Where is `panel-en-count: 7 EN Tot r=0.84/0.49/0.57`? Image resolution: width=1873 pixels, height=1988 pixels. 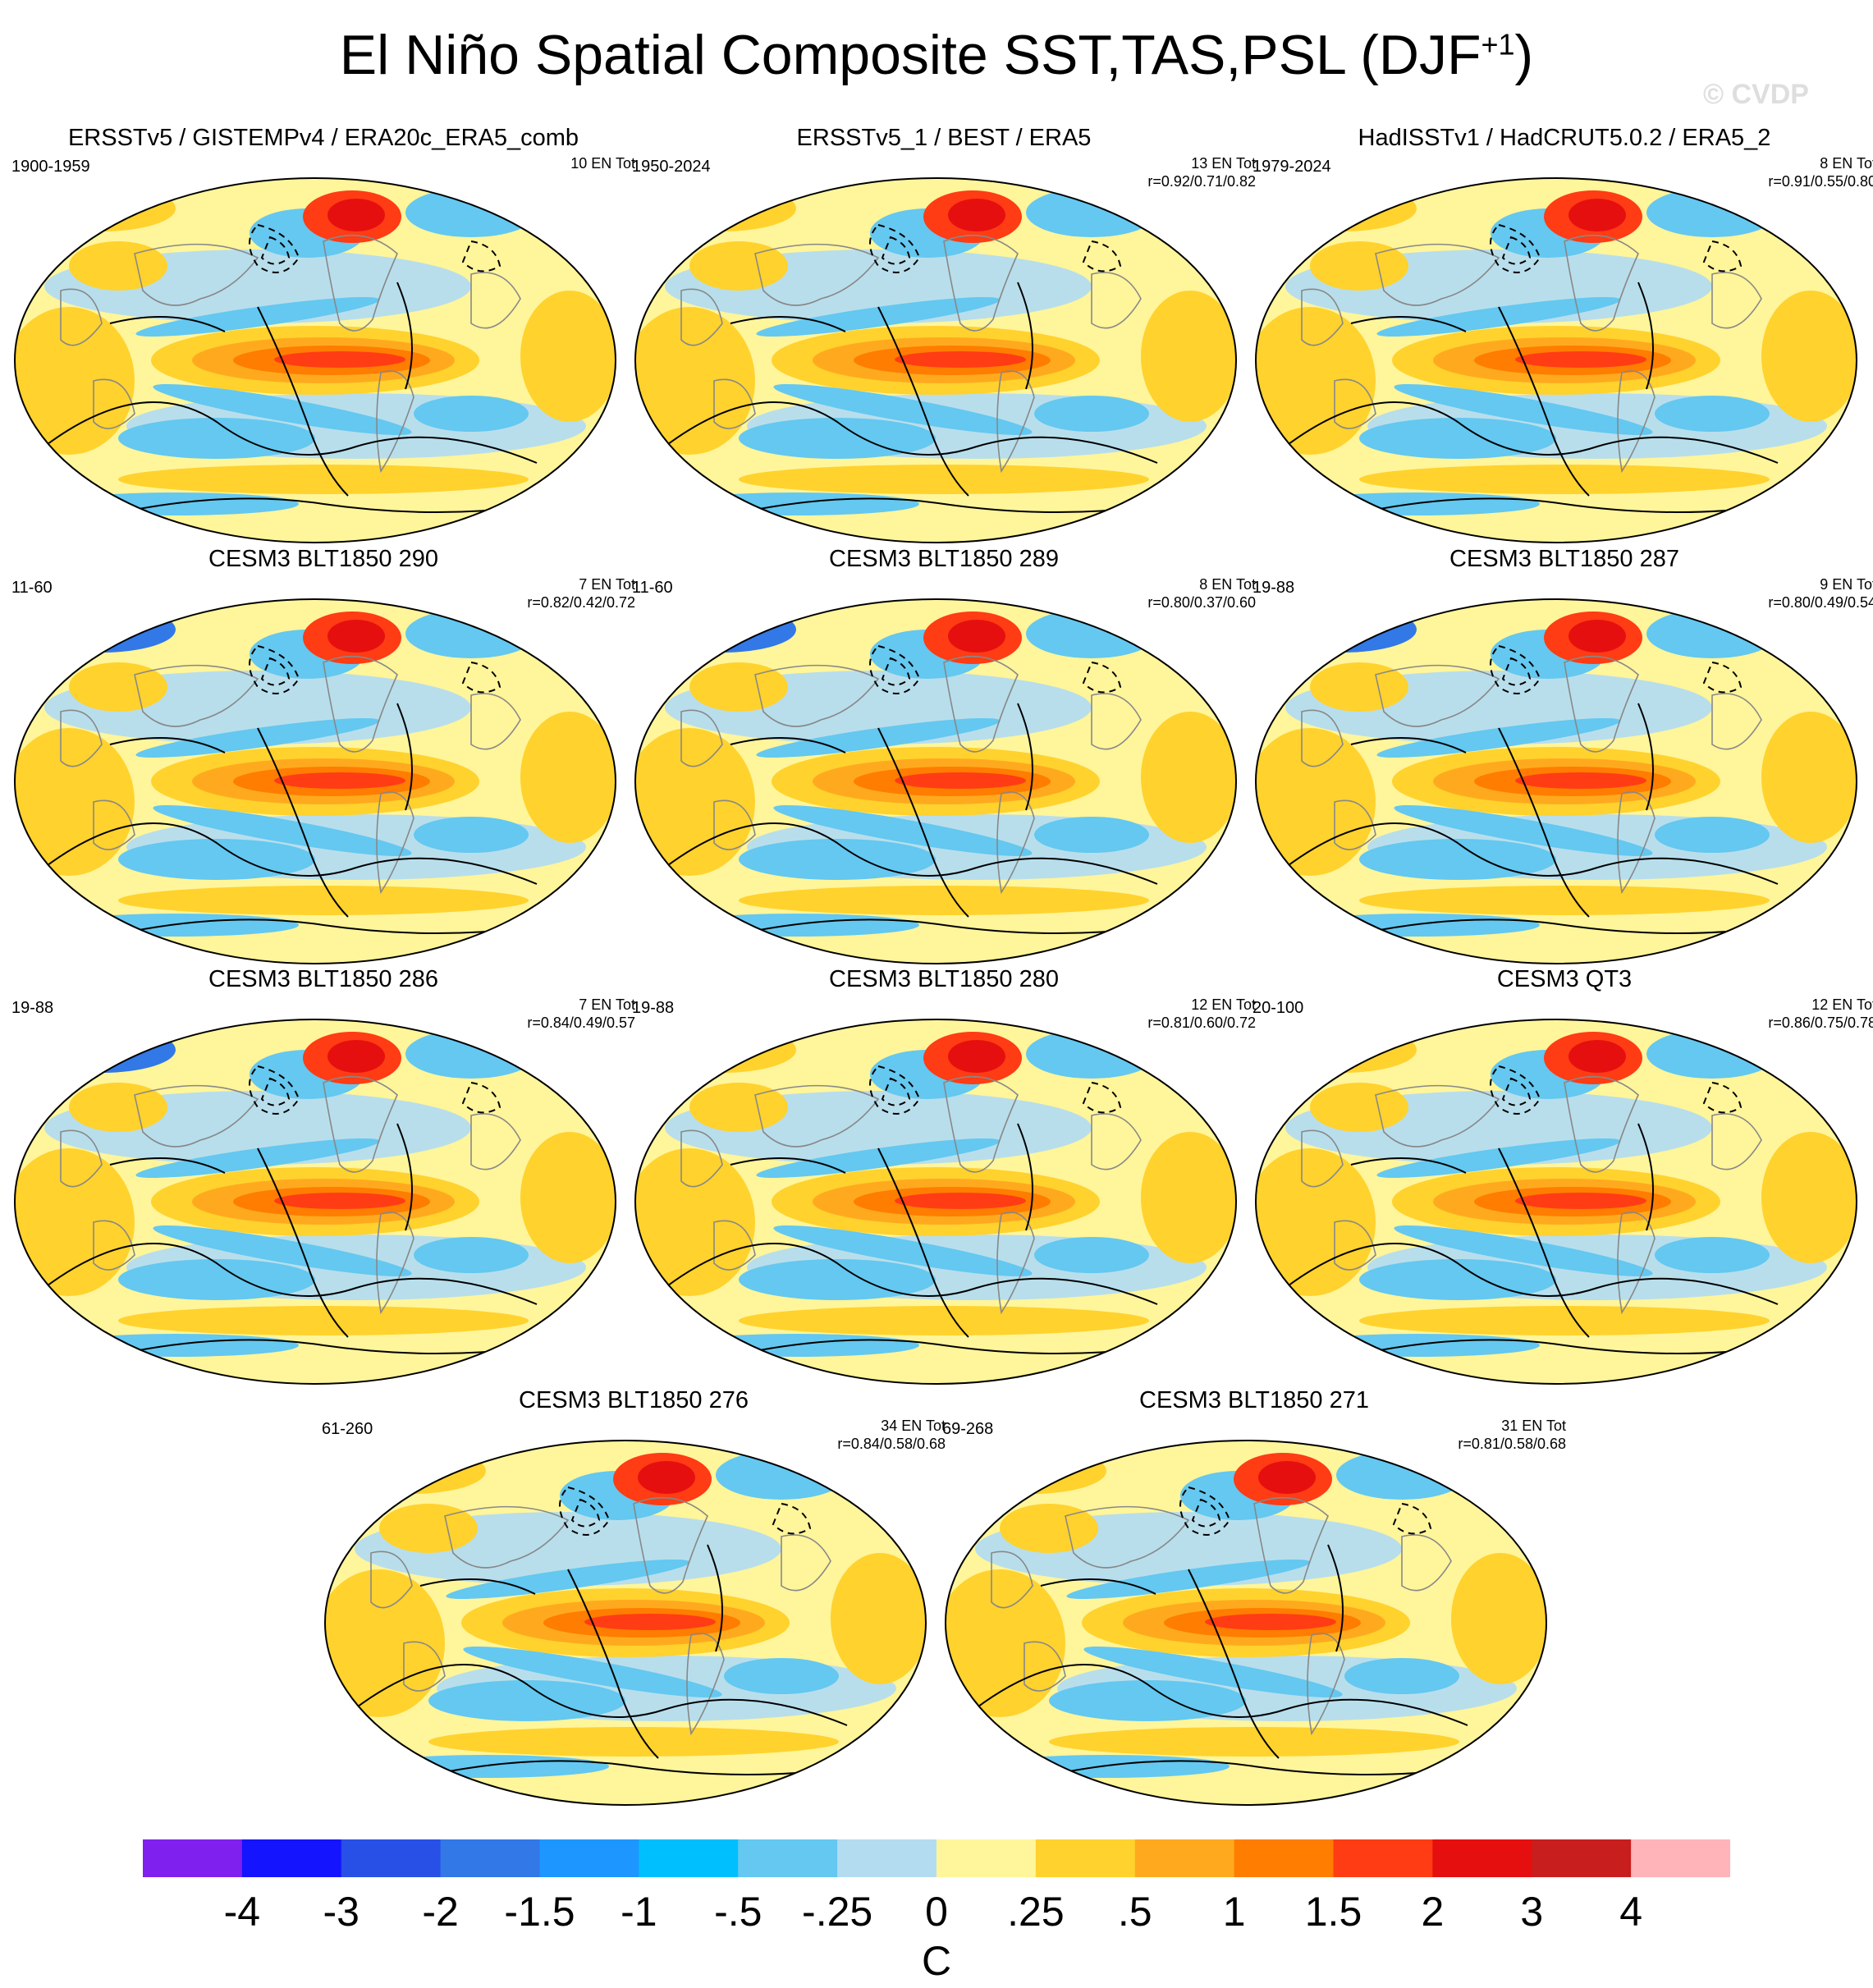 panel-en-count: 7 EN Tot r=0.84/0.49/0.57 is located at coordinates (581, 1014).